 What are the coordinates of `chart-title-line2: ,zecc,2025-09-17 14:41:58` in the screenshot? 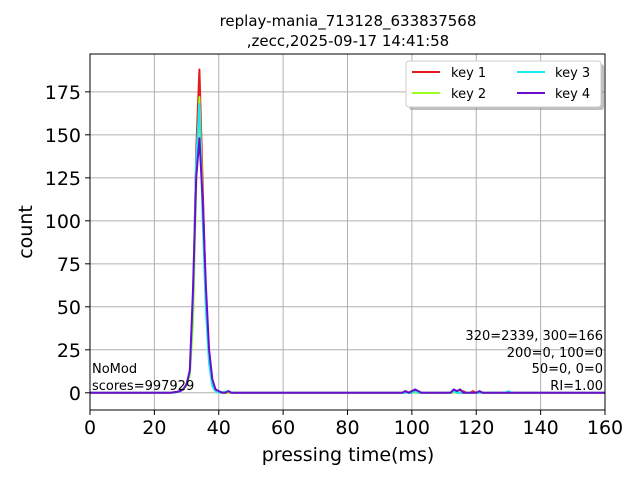 It's located at (348, 41).